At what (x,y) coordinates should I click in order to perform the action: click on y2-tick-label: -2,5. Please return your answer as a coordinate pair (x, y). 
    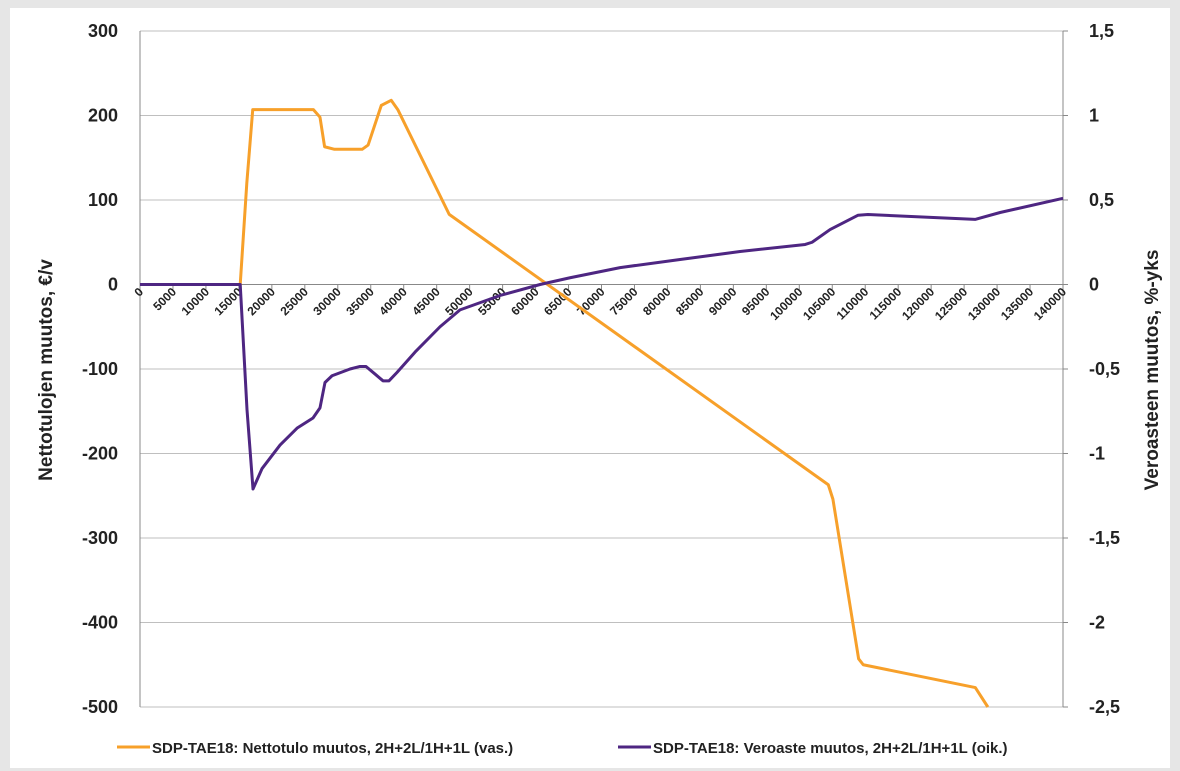
    Looking at the image, I should click on (1104, 707).